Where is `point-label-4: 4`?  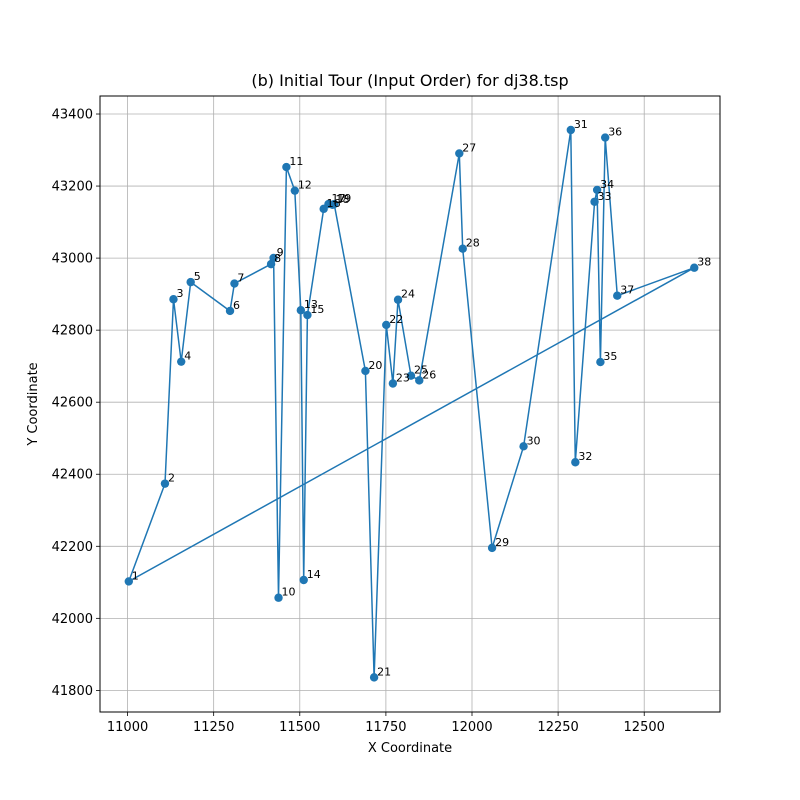 point-label-4: 4 is located at coordinates (187, 356).